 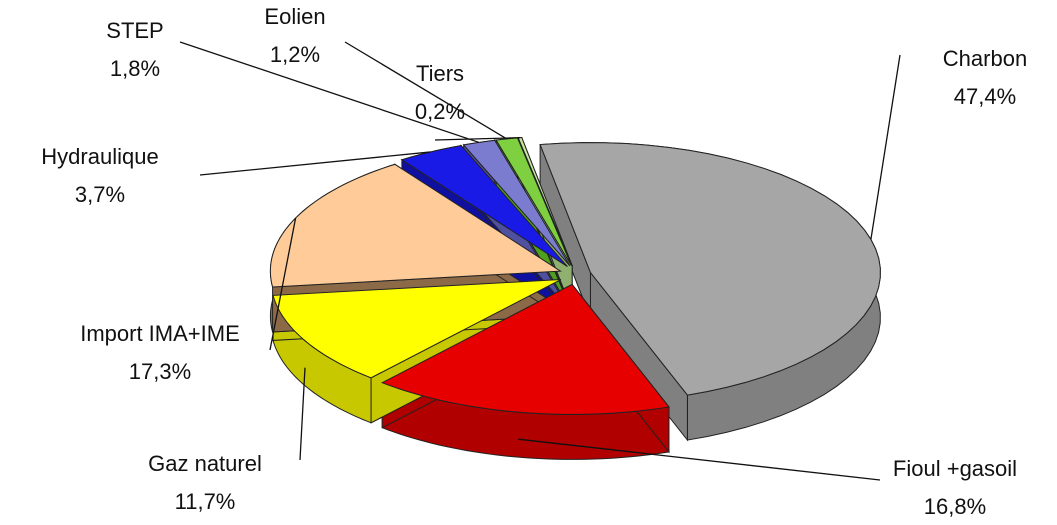 What do you see at coordinates (205, 463) in the screenshot?
I see `category-label: Gaz naturel` at bounding box center [205, 463].